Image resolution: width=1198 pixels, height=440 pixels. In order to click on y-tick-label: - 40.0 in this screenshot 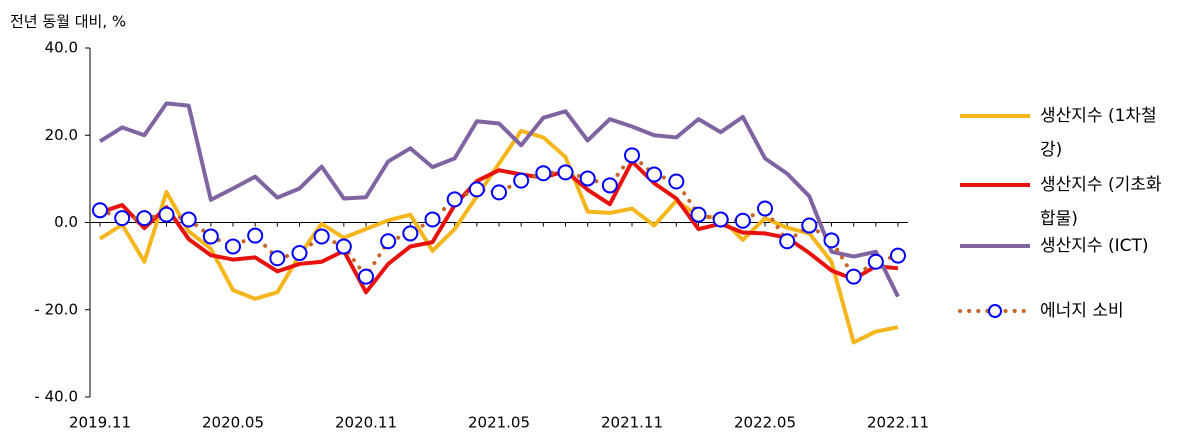, I will do `click(56, 397)`.